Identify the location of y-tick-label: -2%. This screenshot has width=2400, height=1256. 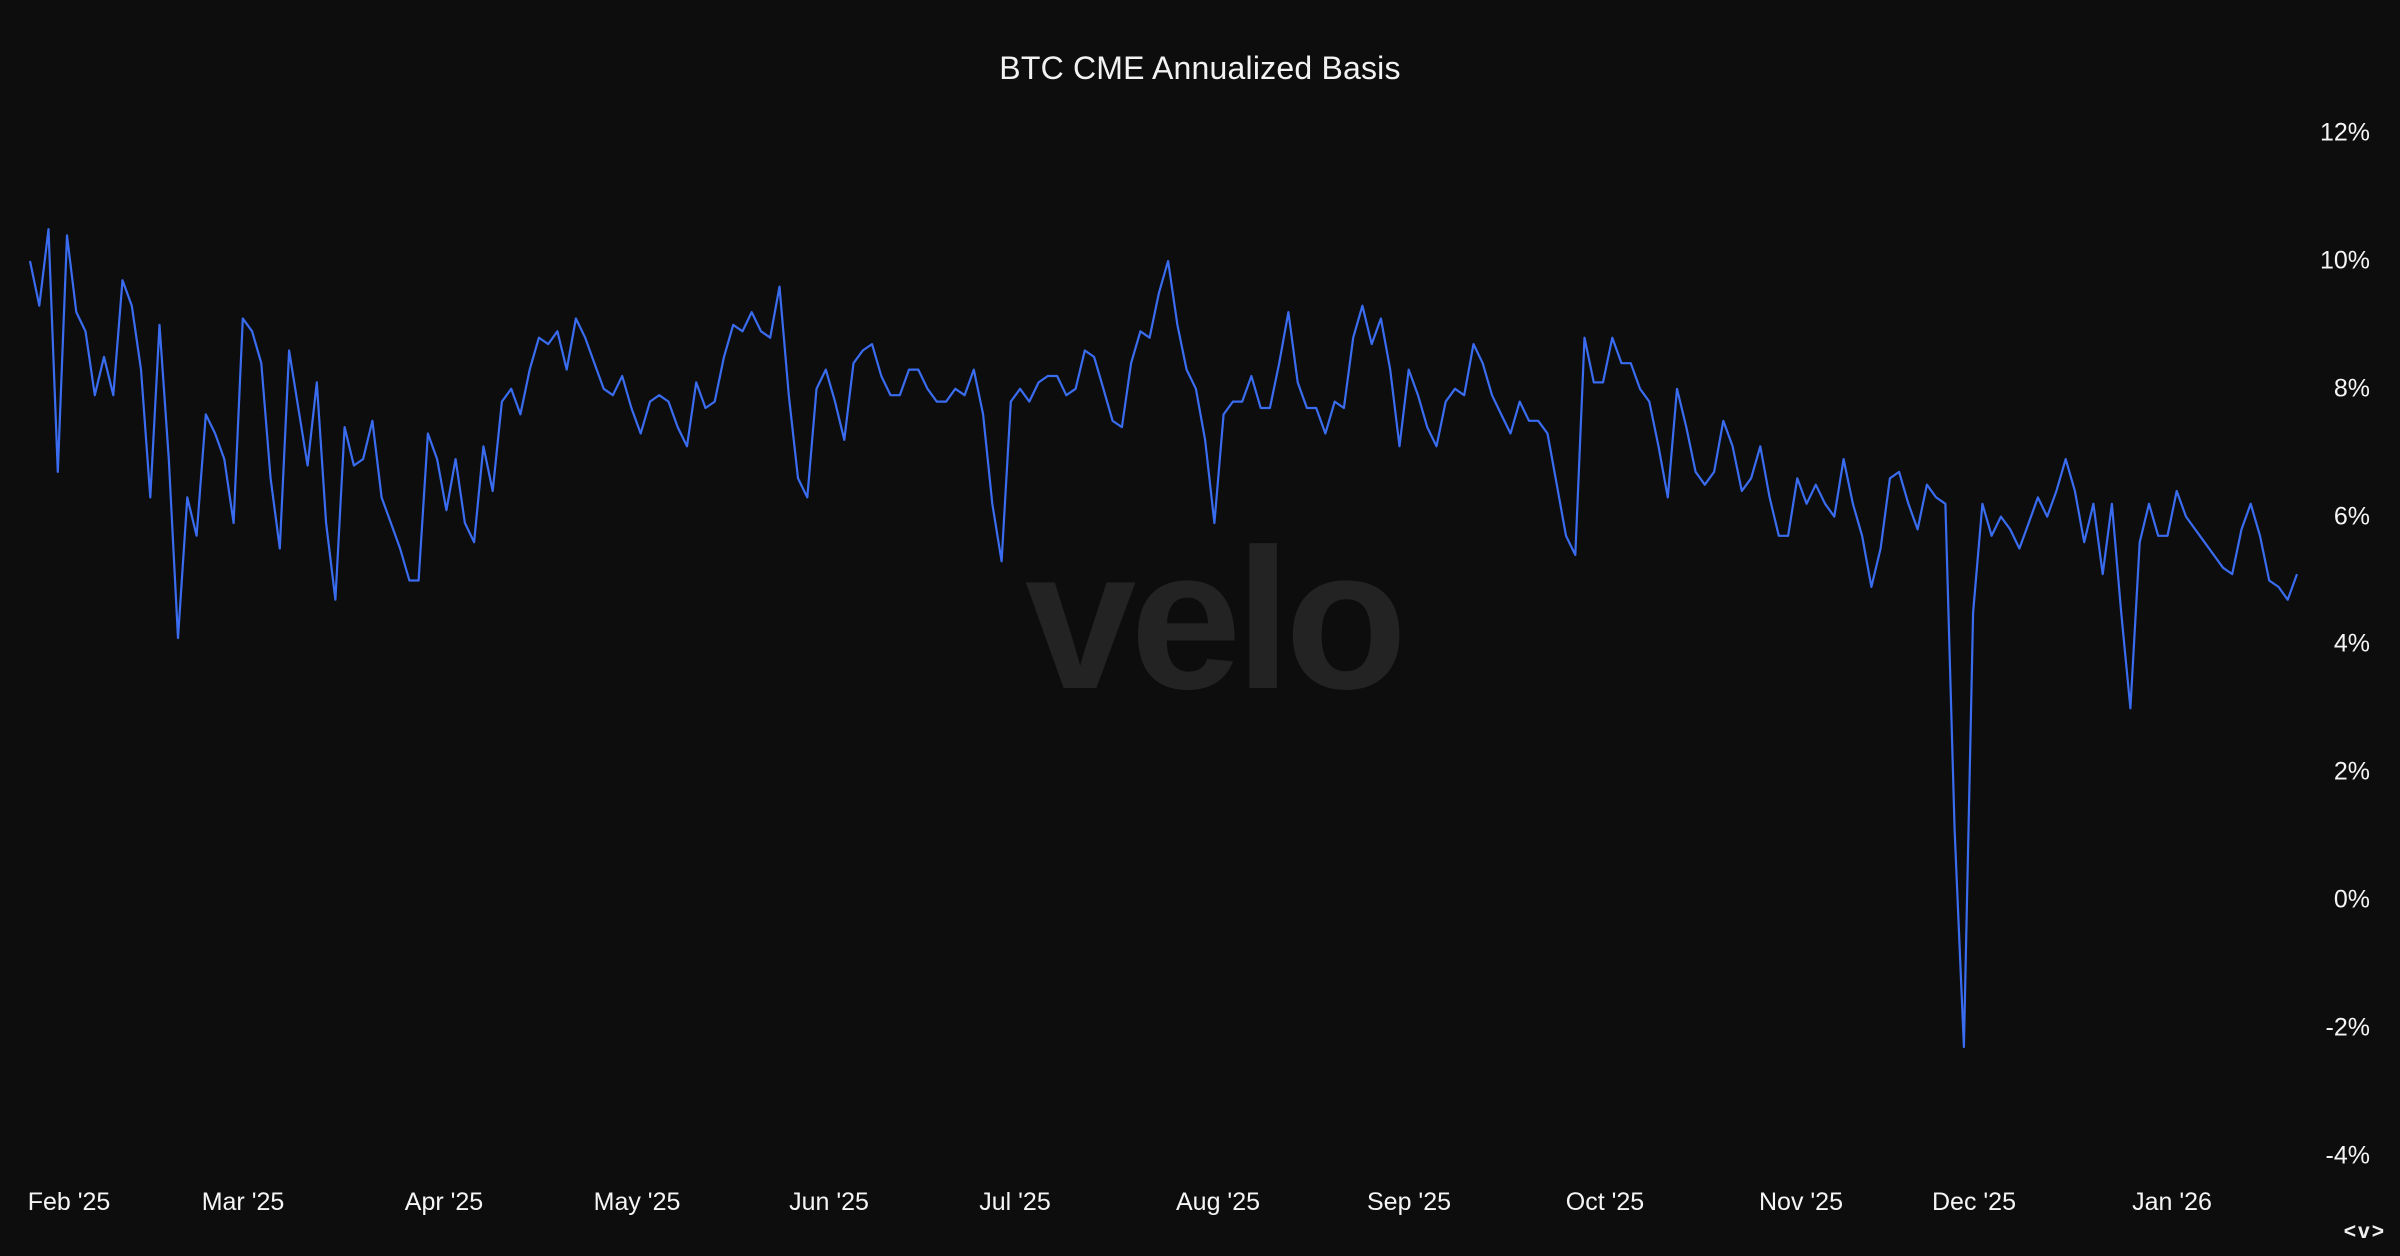
(2347, 1027).